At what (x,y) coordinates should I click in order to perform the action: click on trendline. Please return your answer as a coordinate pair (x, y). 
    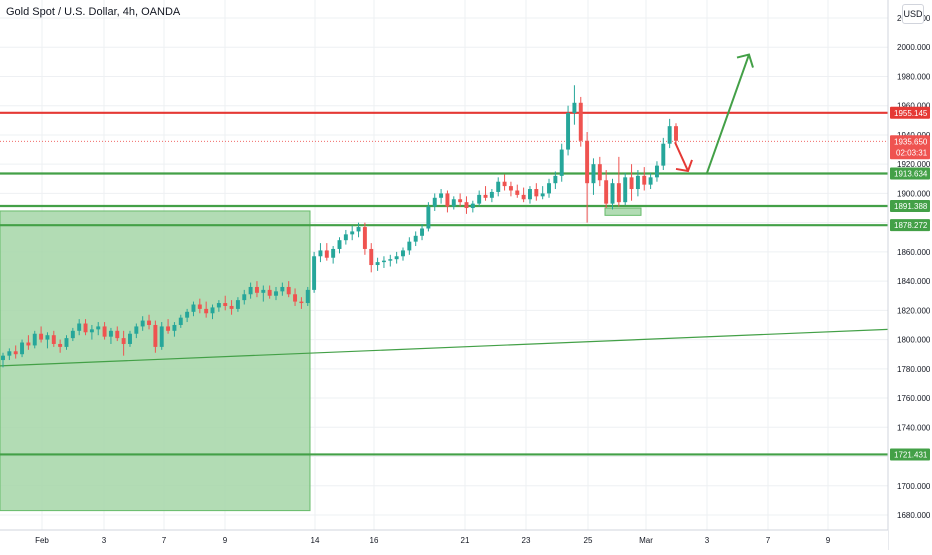
    Looking at the image, I should click on (444, 347).